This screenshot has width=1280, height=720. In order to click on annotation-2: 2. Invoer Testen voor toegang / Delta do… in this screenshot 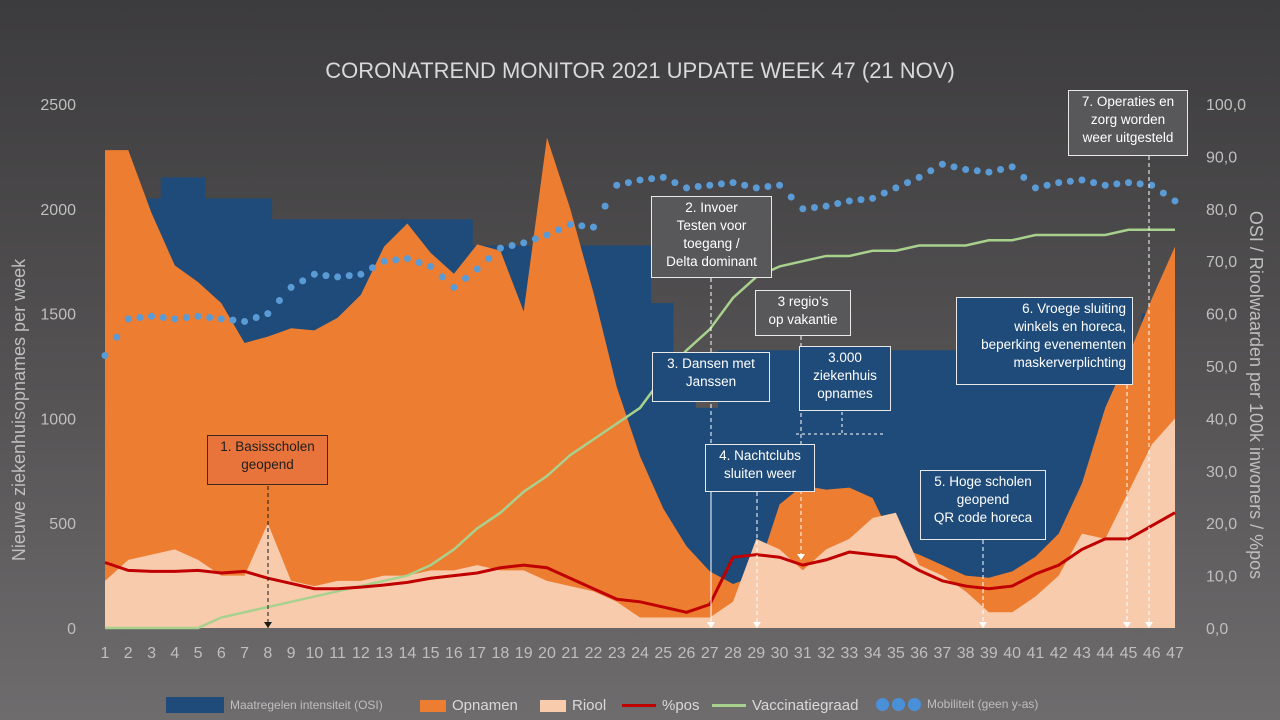, I will do `click(711, 237)`.